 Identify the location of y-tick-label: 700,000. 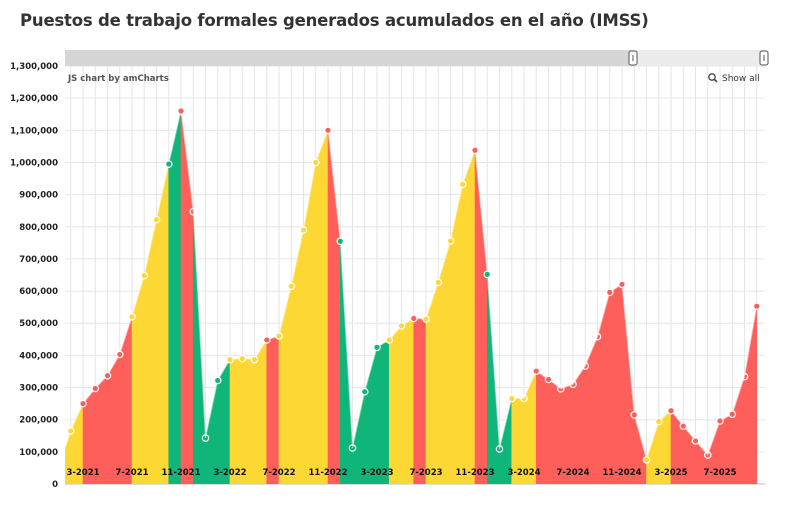
(38, 260).